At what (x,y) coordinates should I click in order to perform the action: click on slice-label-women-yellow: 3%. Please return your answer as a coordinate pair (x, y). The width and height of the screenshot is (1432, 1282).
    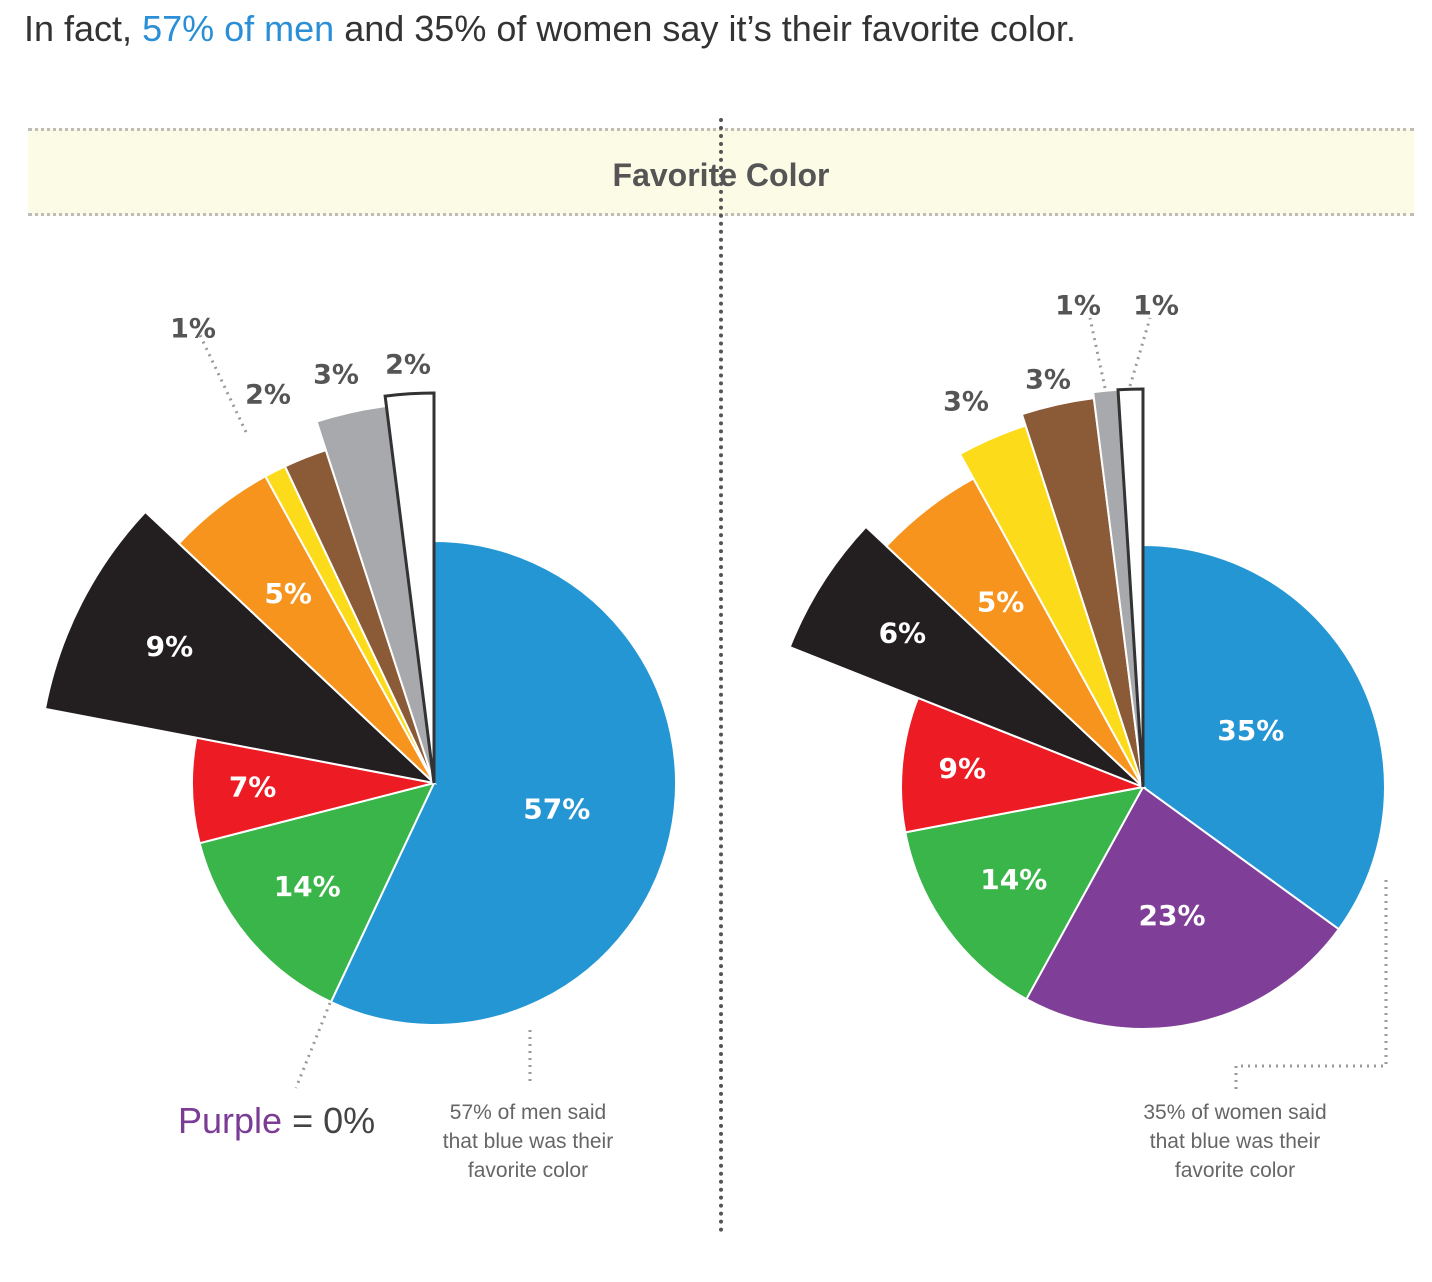
    Looking at the image, I should click on (966, 402).